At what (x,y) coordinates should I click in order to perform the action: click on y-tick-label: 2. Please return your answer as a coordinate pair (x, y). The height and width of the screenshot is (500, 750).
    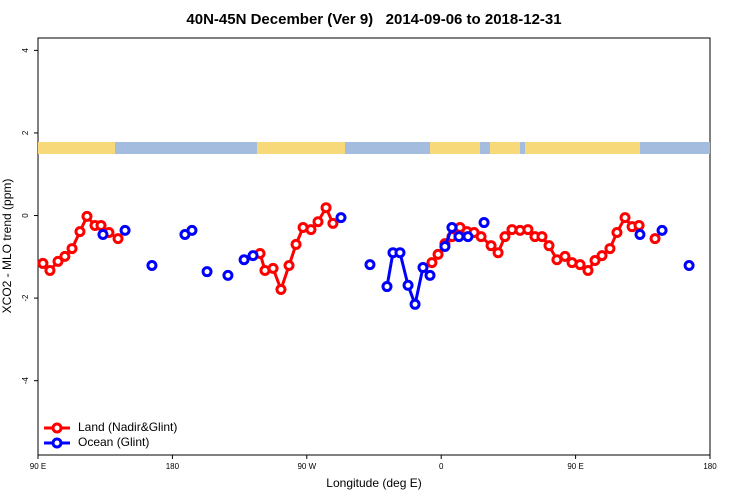
    Looking at the image, I should click on (25, 132).